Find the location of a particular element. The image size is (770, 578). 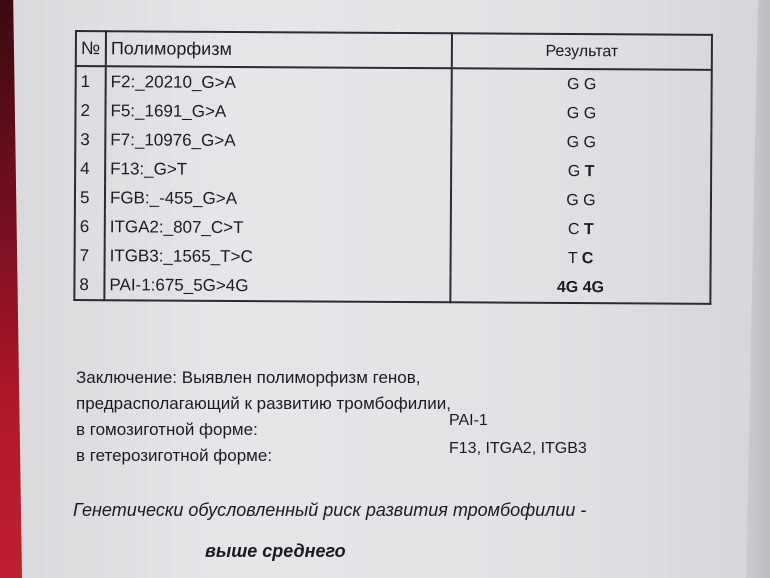

table-row: 5 FGB:_-455_G>A G G is located at coordinates (393, 199).